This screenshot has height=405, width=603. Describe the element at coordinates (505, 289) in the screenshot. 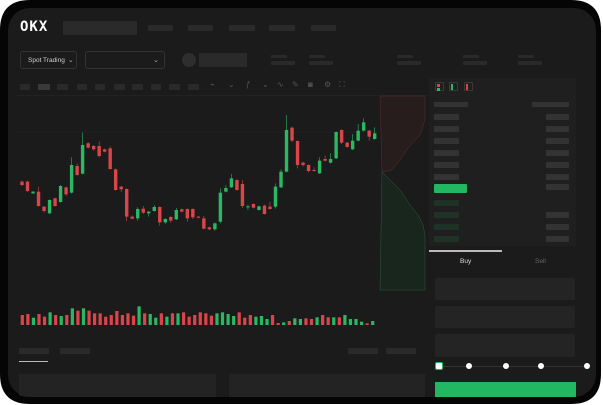

I see `price-input` at that location.